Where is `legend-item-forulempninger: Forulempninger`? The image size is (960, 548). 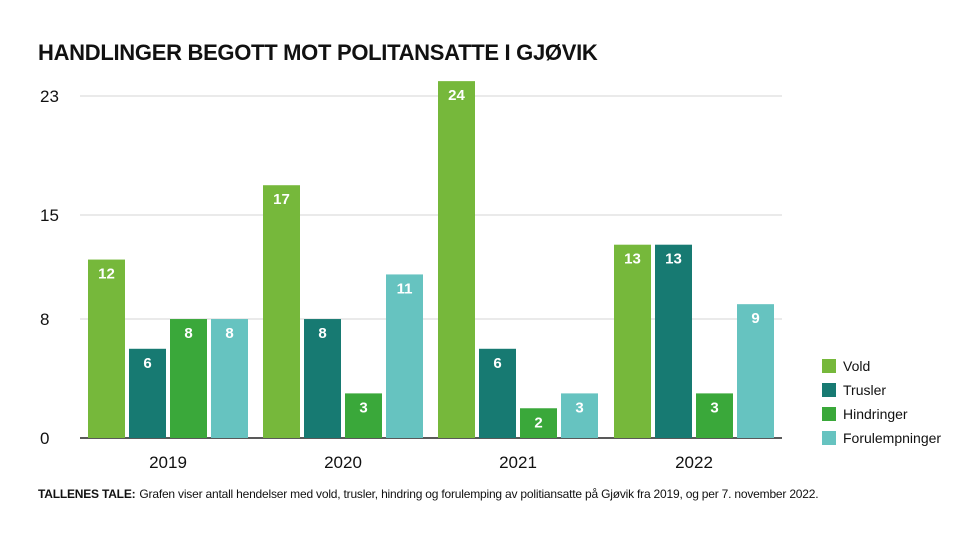 legend-item-forulempninger: Forulempninger is located at coordinates (881, 438).